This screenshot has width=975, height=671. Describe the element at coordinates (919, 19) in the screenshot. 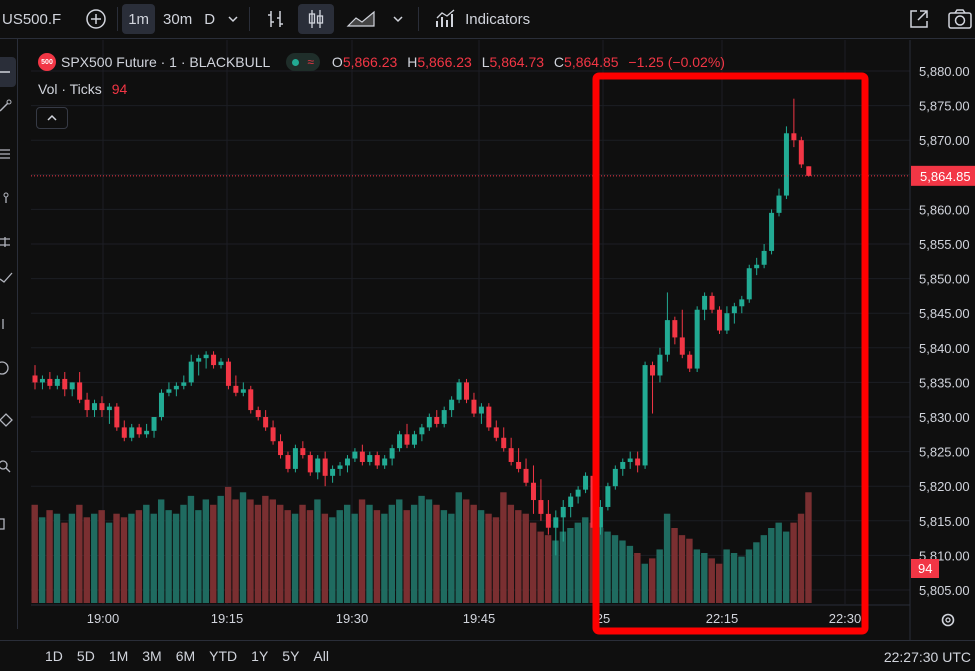

I see `fullscreen-button` at that location.